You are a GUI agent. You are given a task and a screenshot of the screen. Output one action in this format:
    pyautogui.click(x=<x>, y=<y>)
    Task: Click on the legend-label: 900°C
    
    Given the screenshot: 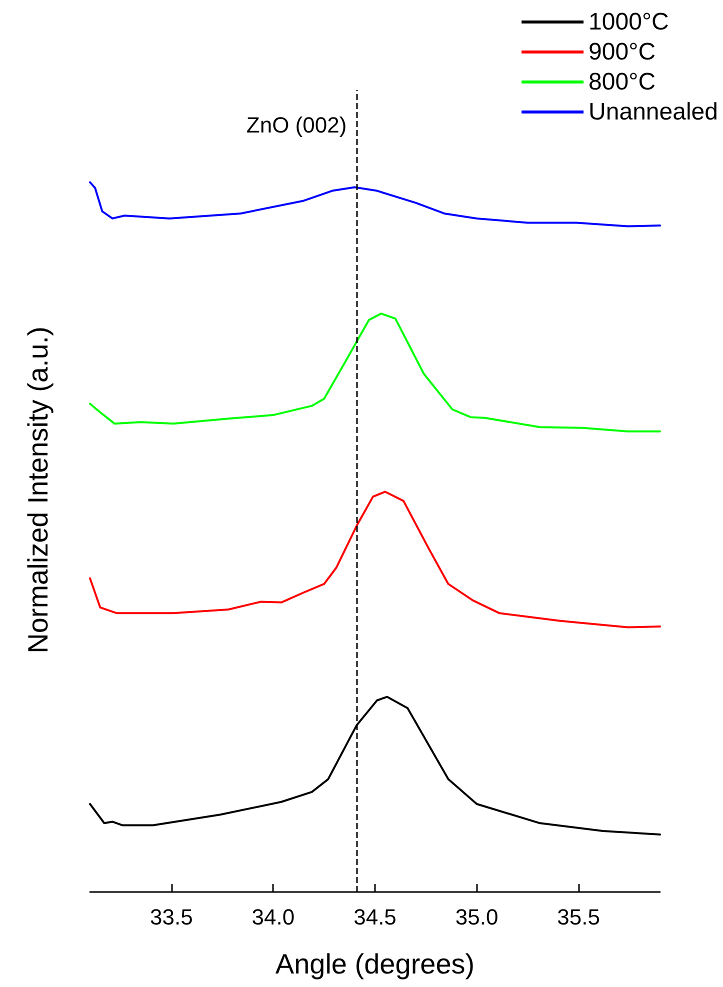 What is the action you would take?
    pyautogui.click(x=622, y=52)
    